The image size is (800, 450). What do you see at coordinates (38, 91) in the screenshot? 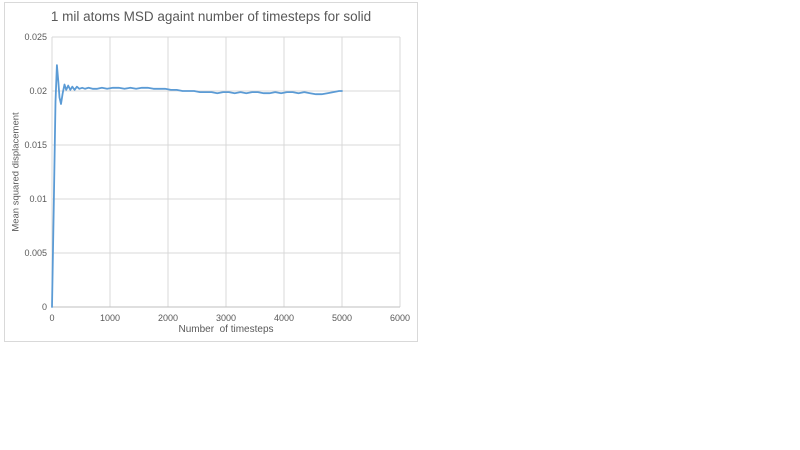
I see `y-tick-label: 0.02` at bounding box center [38, 91].